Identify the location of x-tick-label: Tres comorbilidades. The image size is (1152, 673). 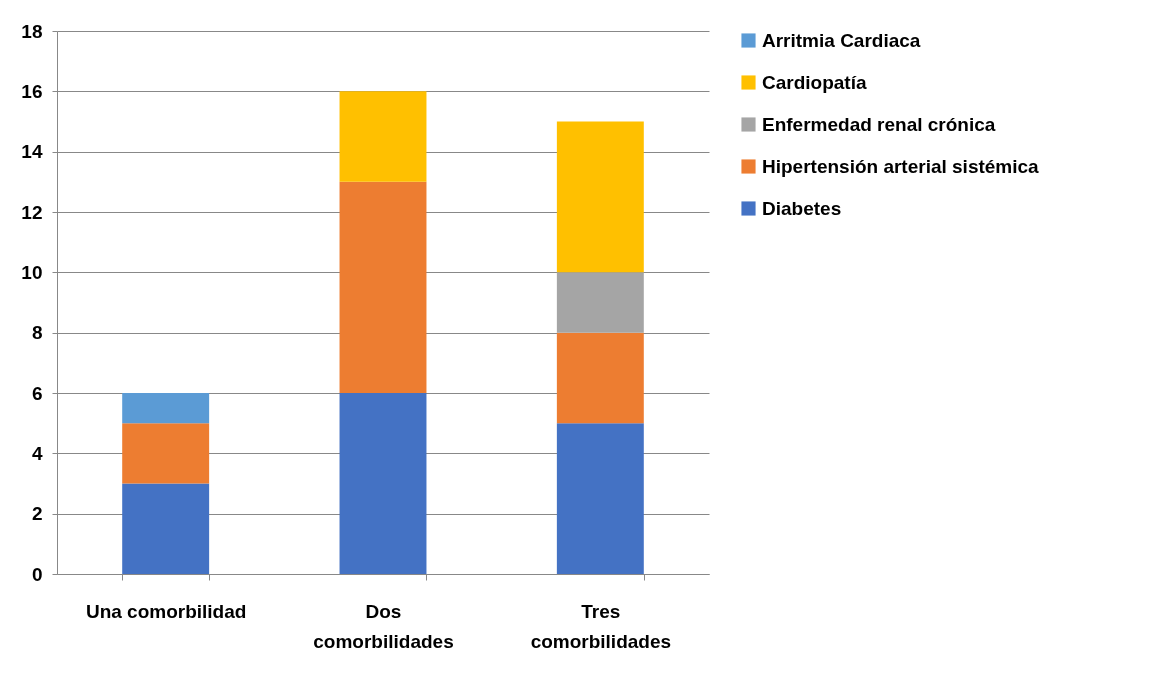
(601, 626).